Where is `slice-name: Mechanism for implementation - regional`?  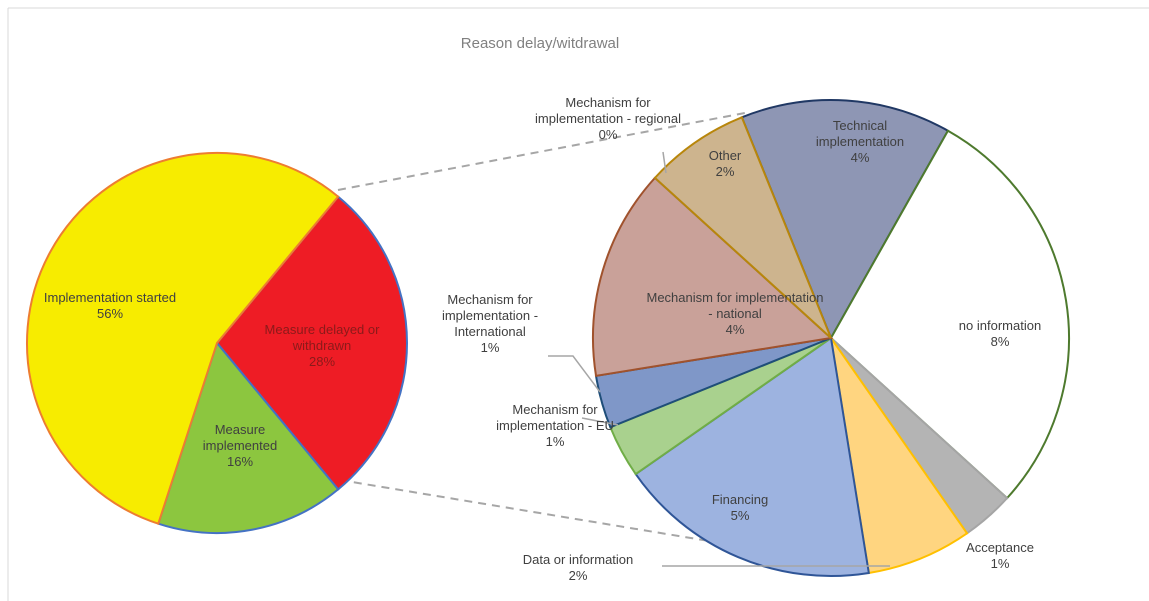 slice-name: Mechanism for implementation - regional is located at coordinates (608, 110).